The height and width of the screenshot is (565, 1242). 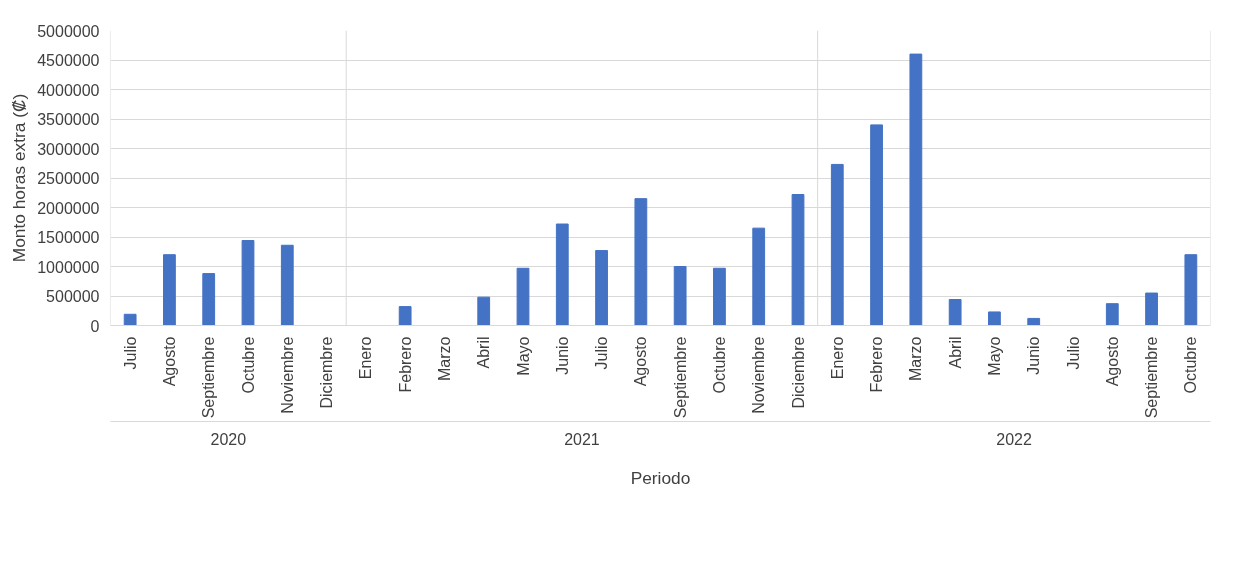 I want to click on y-tick-label: 5000000, so click(x=68, y=31).